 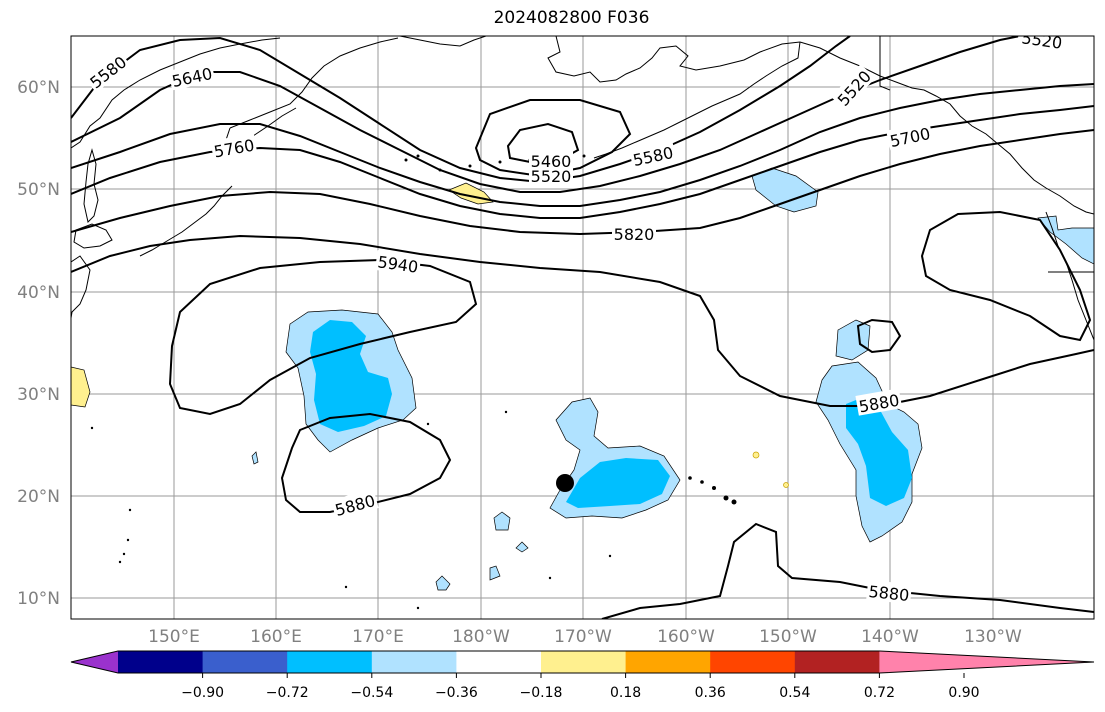 I want to click on coast-sakhalin, so click(x=91, y=185).